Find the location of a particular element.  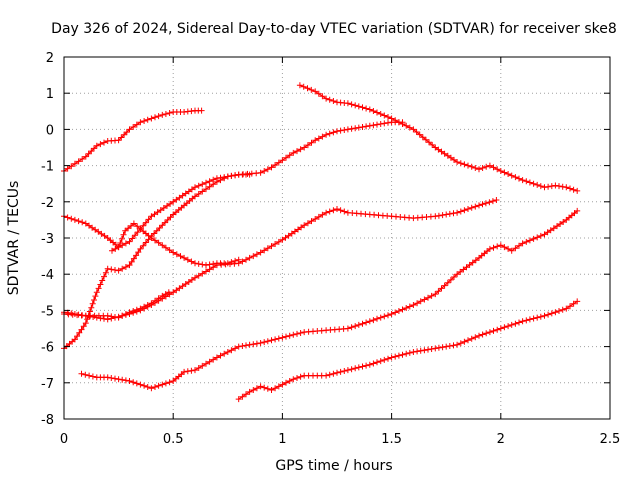

y-tick-label: -1 is located at coordinates (47, 167).